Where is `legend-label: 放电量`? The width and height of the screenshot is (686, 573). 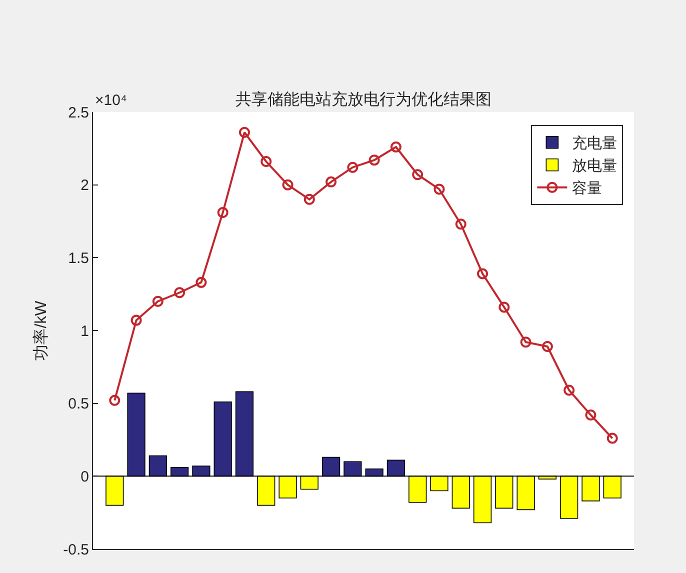
legend-label: 放电量 is located at coordinates (595, 166).